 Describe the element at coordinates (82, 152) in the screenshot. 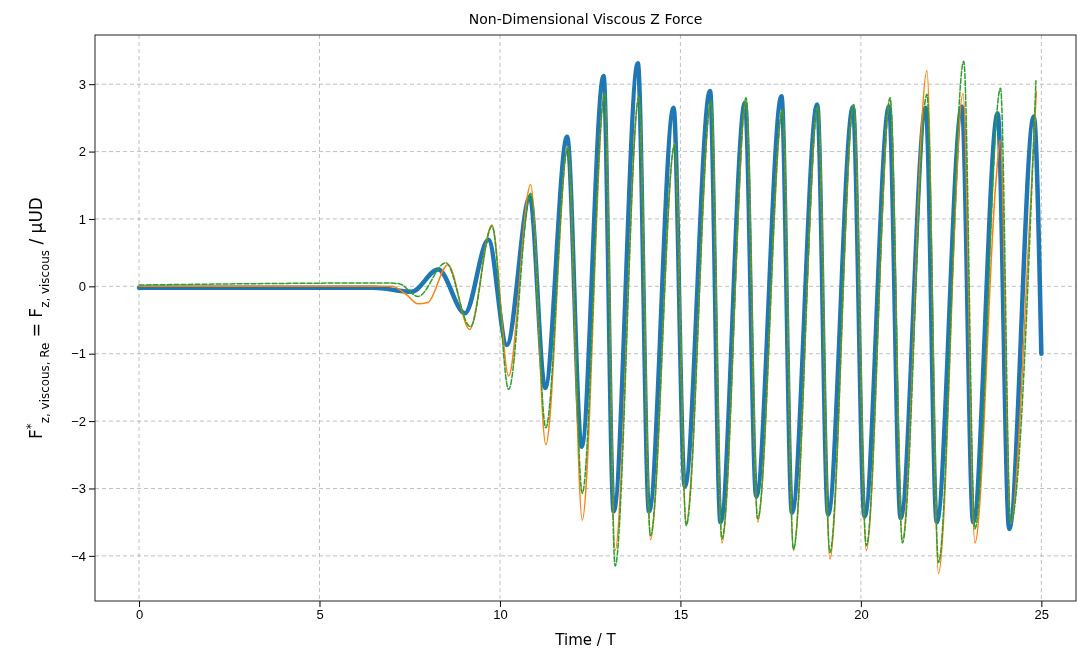

I see `y-tick-label: 2` at that location.